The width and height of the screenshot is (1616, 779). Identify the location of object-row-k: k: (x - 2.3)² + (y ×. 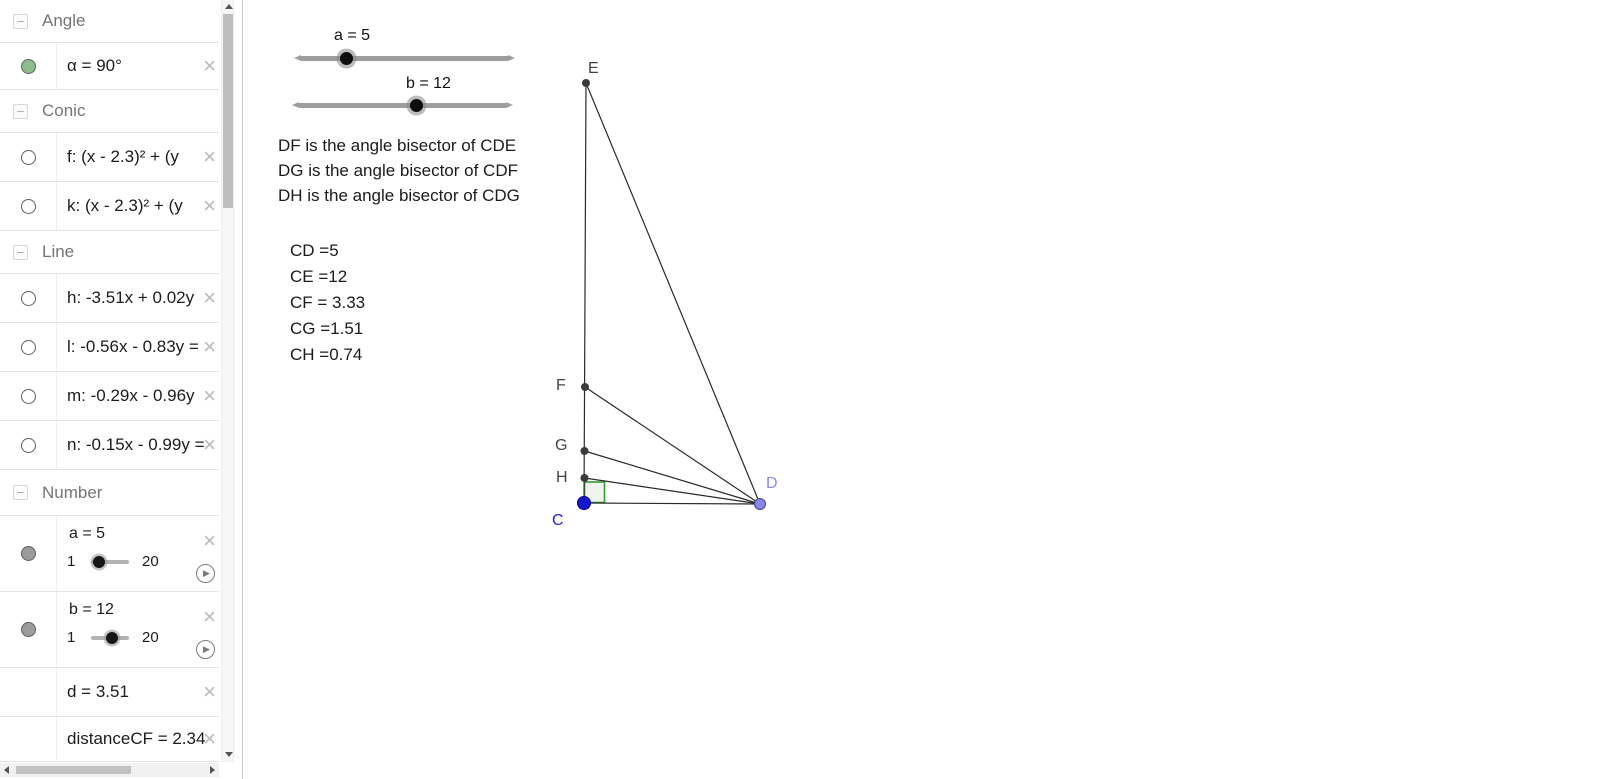
(109, 206).